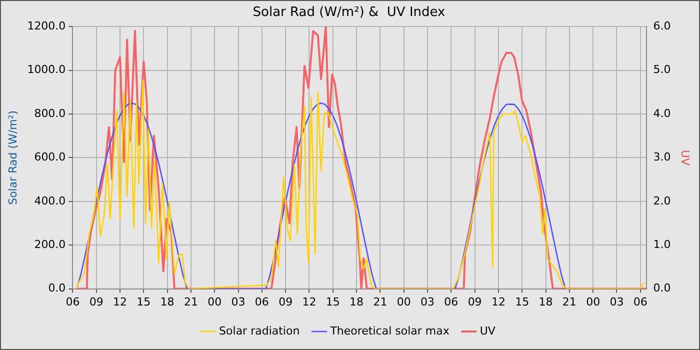 This screenshot has height=350, width=700. What do you see at coordinates (50, 244) in the screenshot?
I see `y-tick-label: 200.0` at bounding box center [50, 244].